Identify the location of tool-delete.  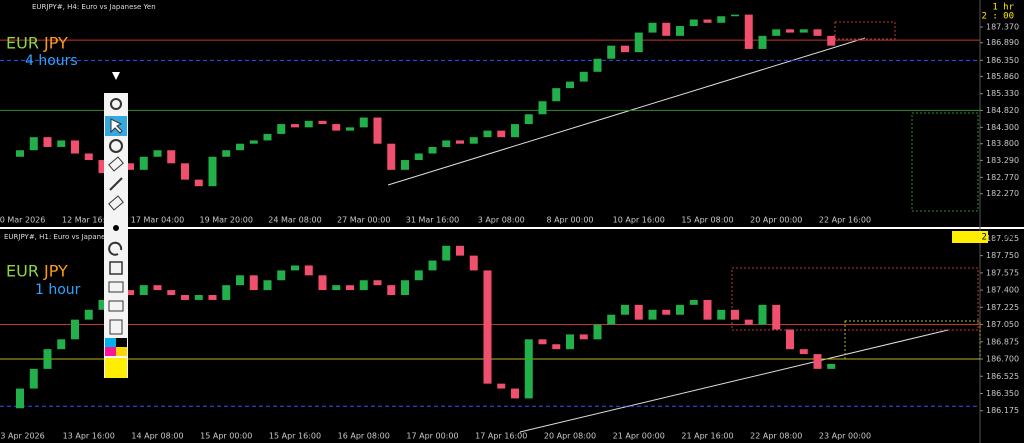
(116, 268).